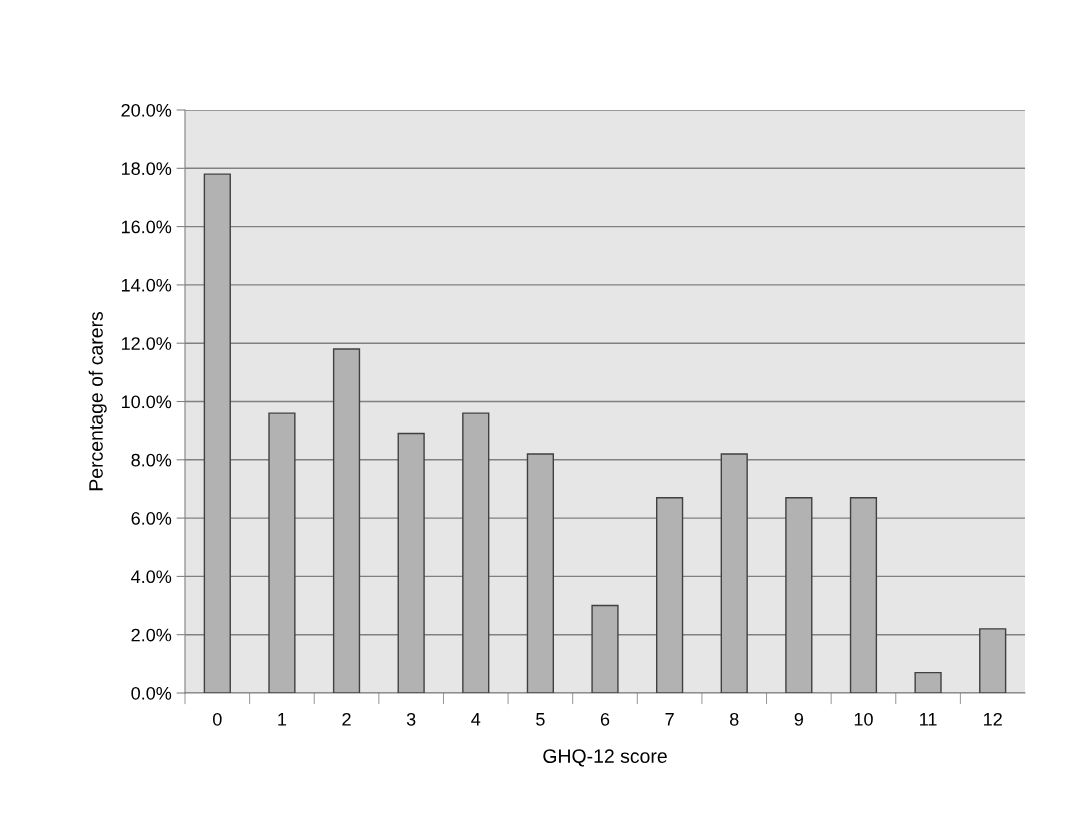  What do you see at coordinates (151, 577) in the screenshot?
I see `y-tick-label: 4.0%` at bounding box center [151, 577].